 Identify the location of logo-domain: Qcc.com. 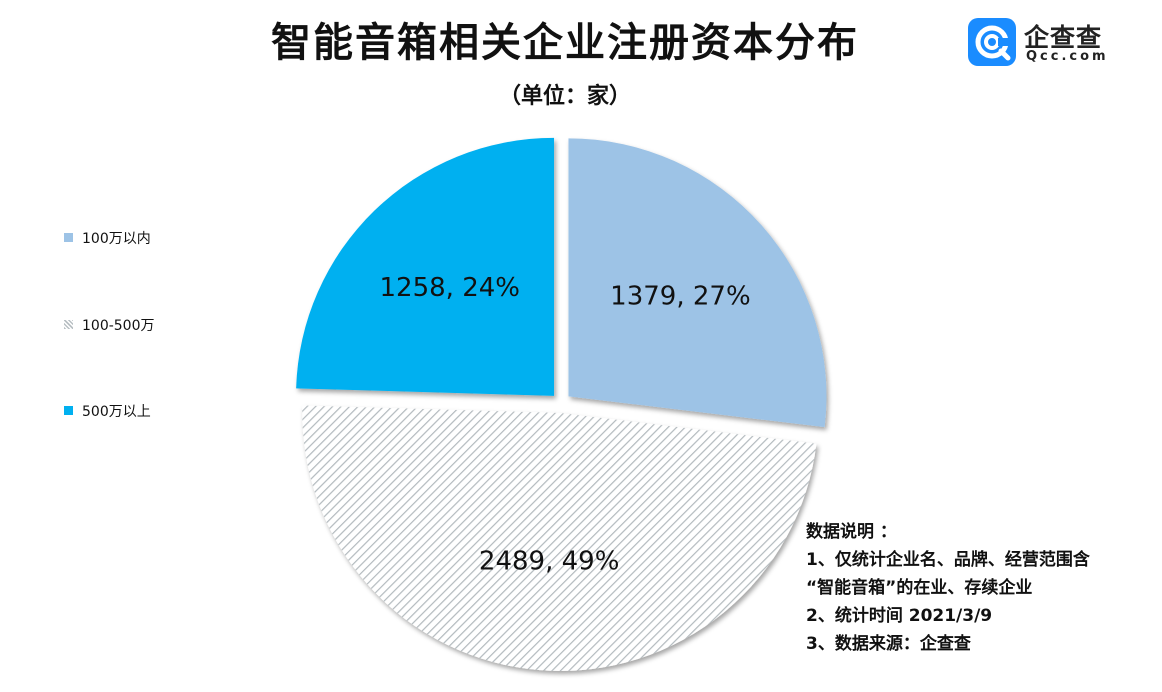
(1067, 56).